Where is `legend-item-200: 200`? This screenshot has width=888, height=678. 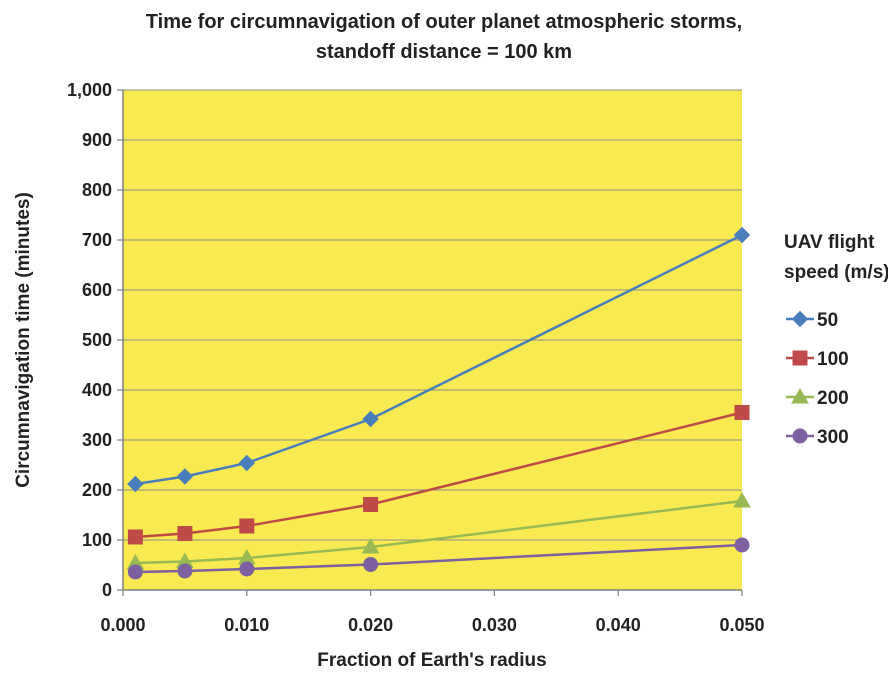 legend-item-200: 200 is located at coordinates (817, 398).